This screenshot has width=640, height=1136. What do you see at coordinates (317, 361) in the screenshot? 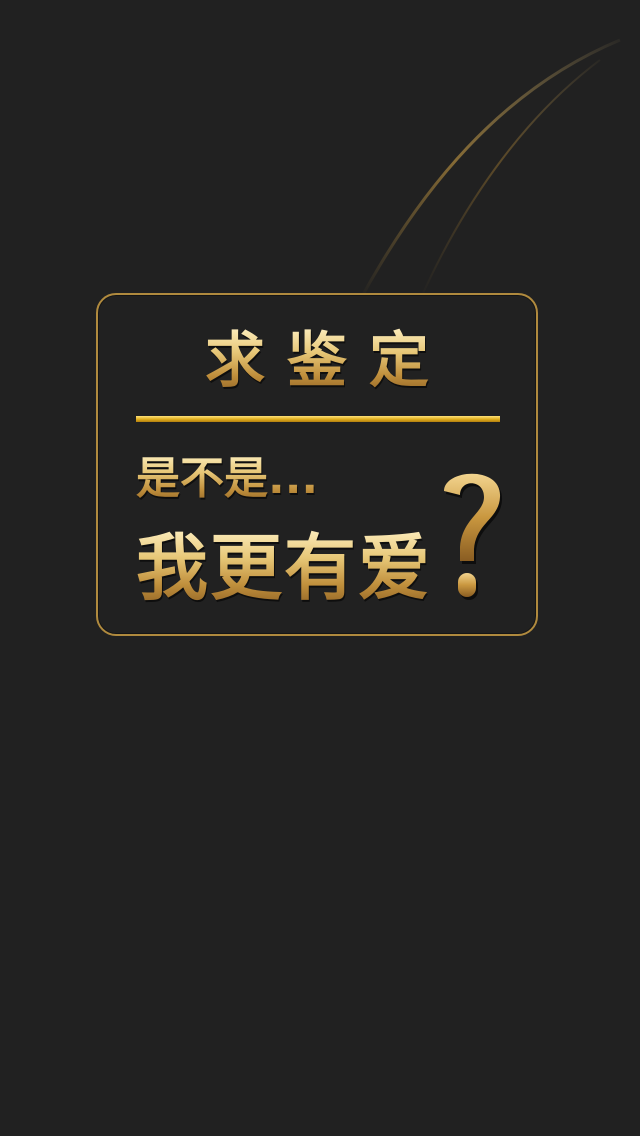
I see `card-title: 求鉴定` at bounding box center [317, 361].